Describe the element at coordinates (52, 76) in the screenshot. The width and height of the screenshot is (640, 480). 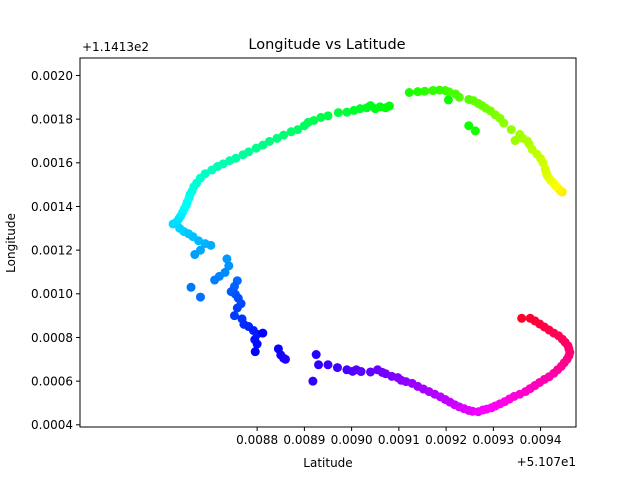
I see `y-tick-label: 0.0020` at that location.